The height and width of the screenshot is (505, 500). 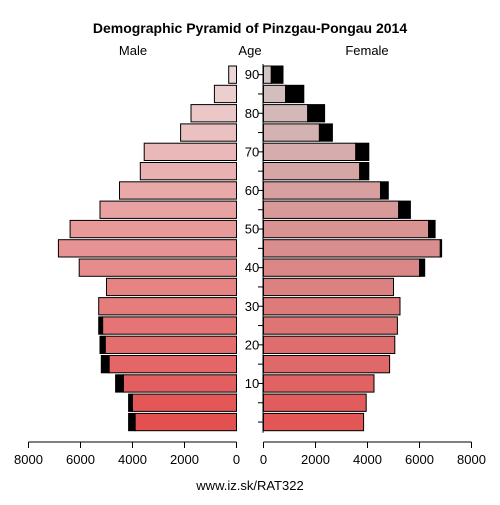 I want to click on female-x-tick-label: 6000, so click(x=419, y=459).